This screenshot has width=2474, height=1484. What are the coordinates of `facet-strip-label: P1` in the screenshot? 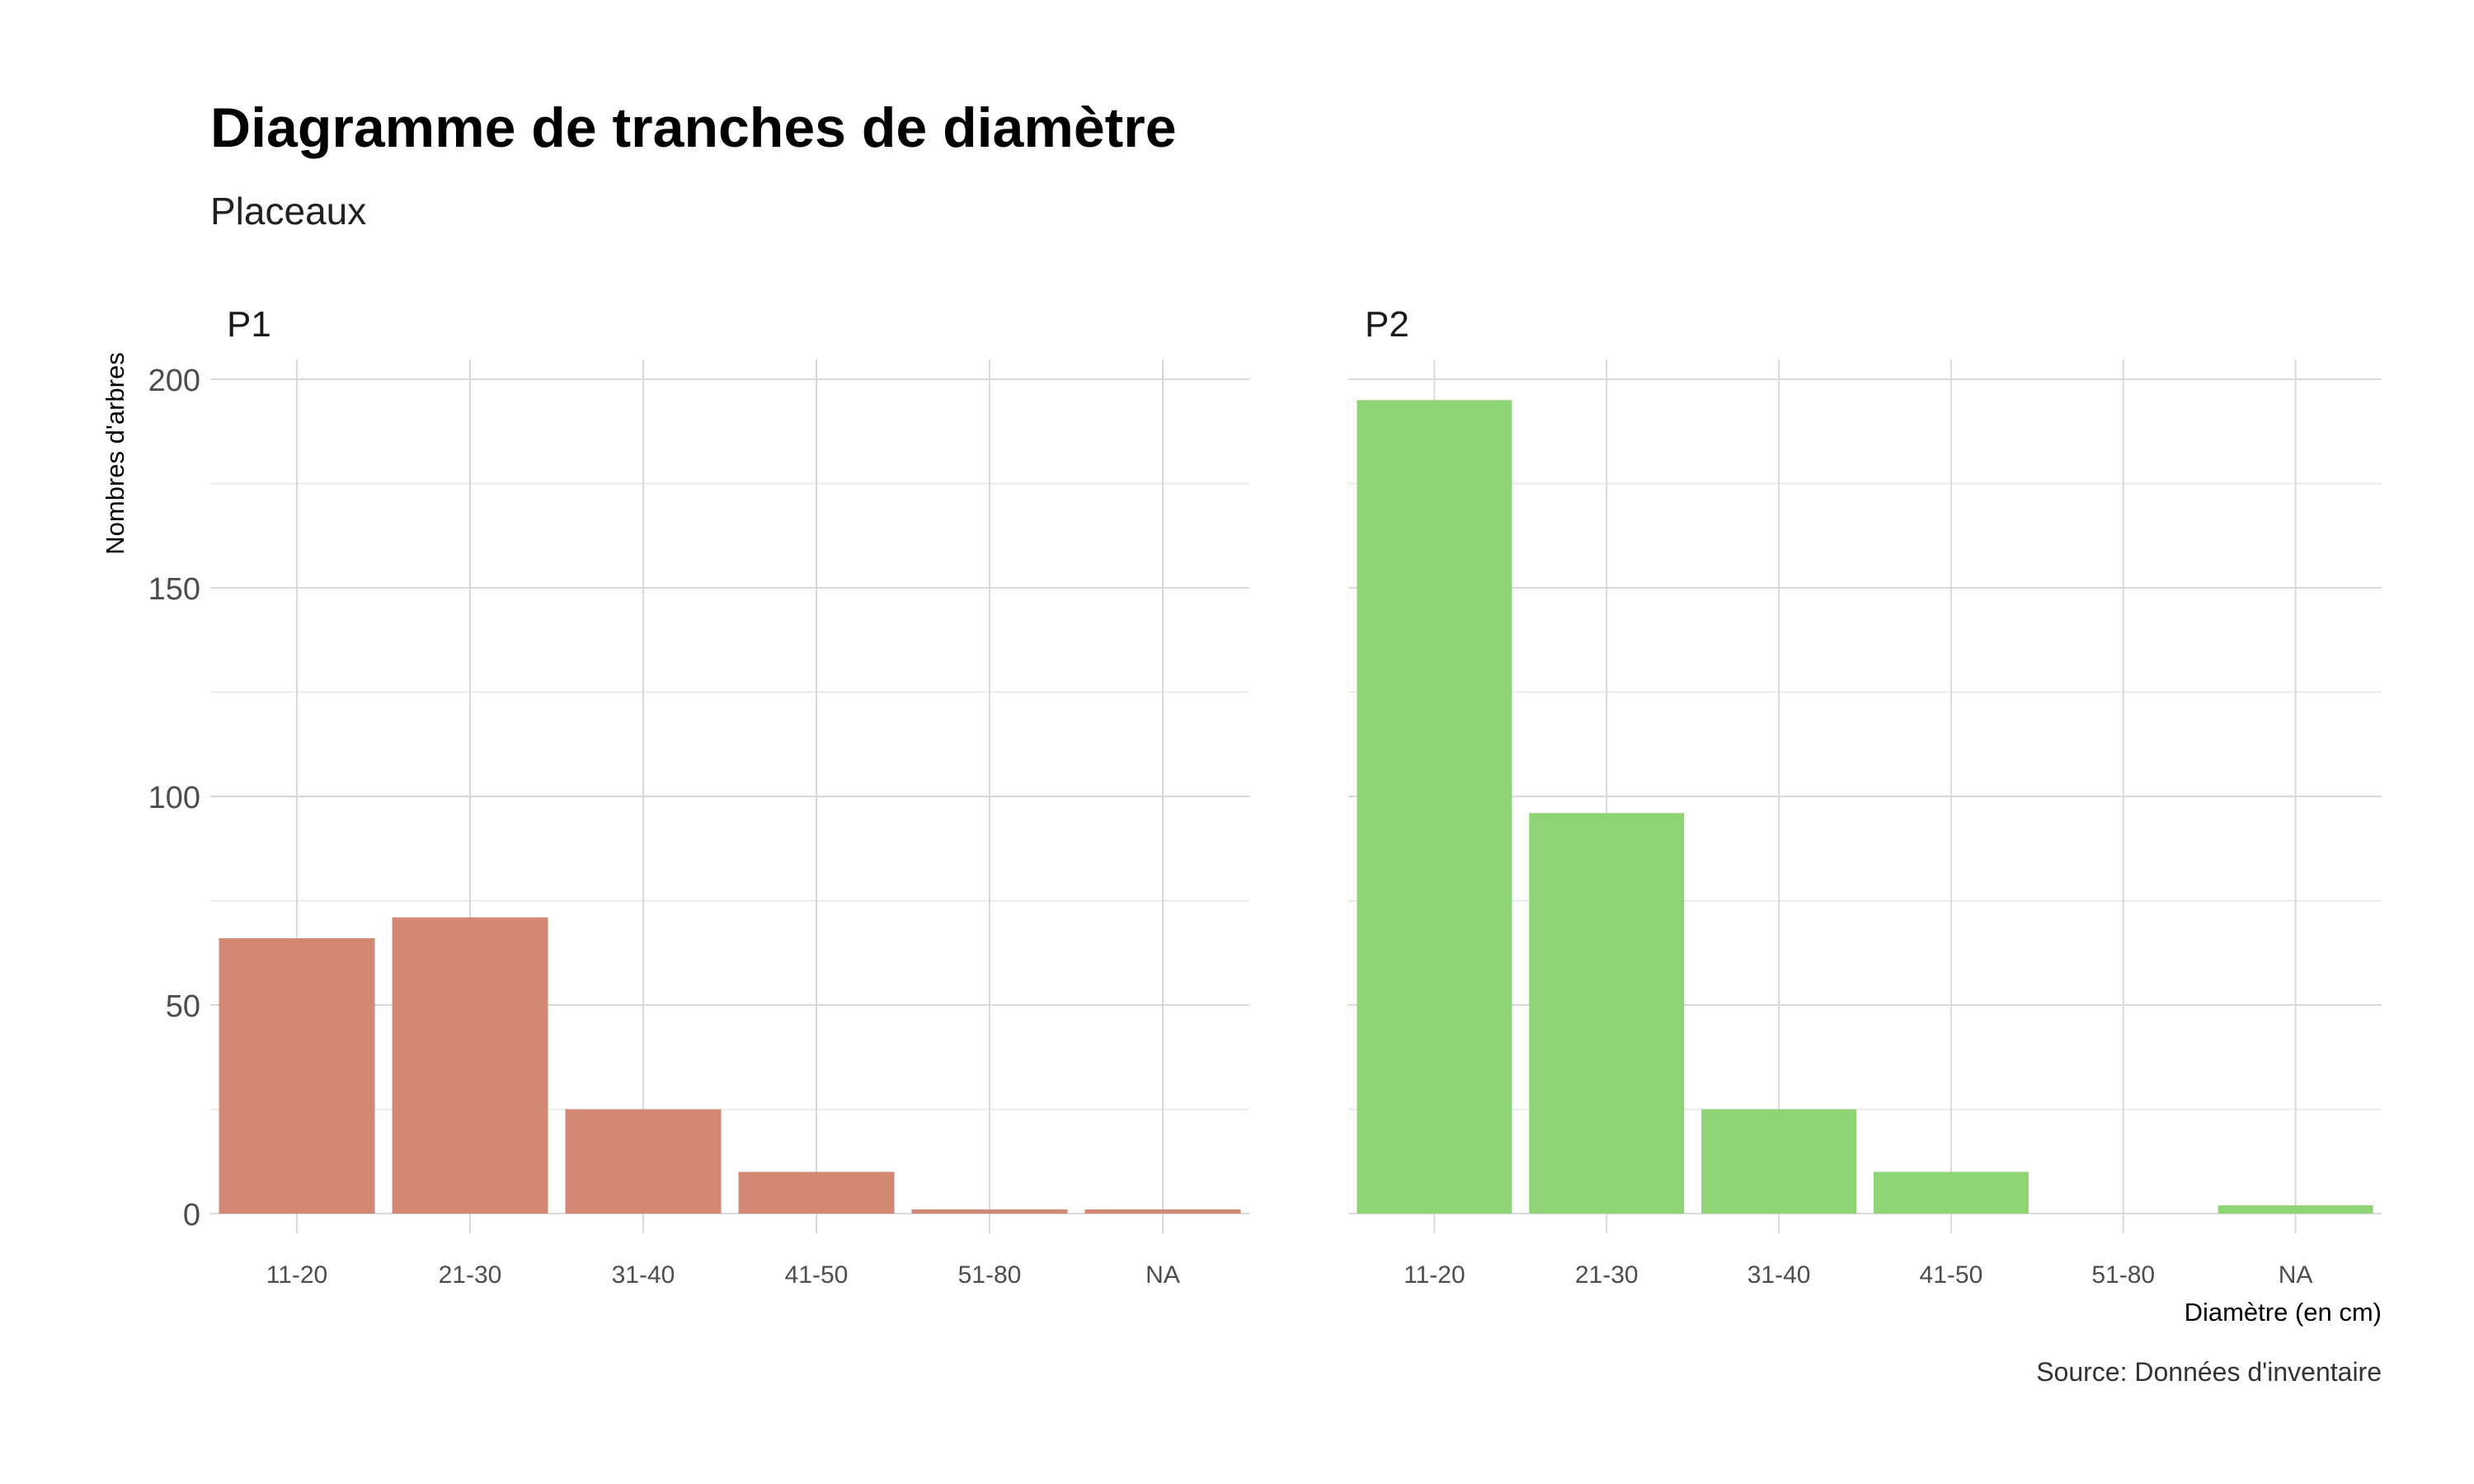 It's located at (249, 324).